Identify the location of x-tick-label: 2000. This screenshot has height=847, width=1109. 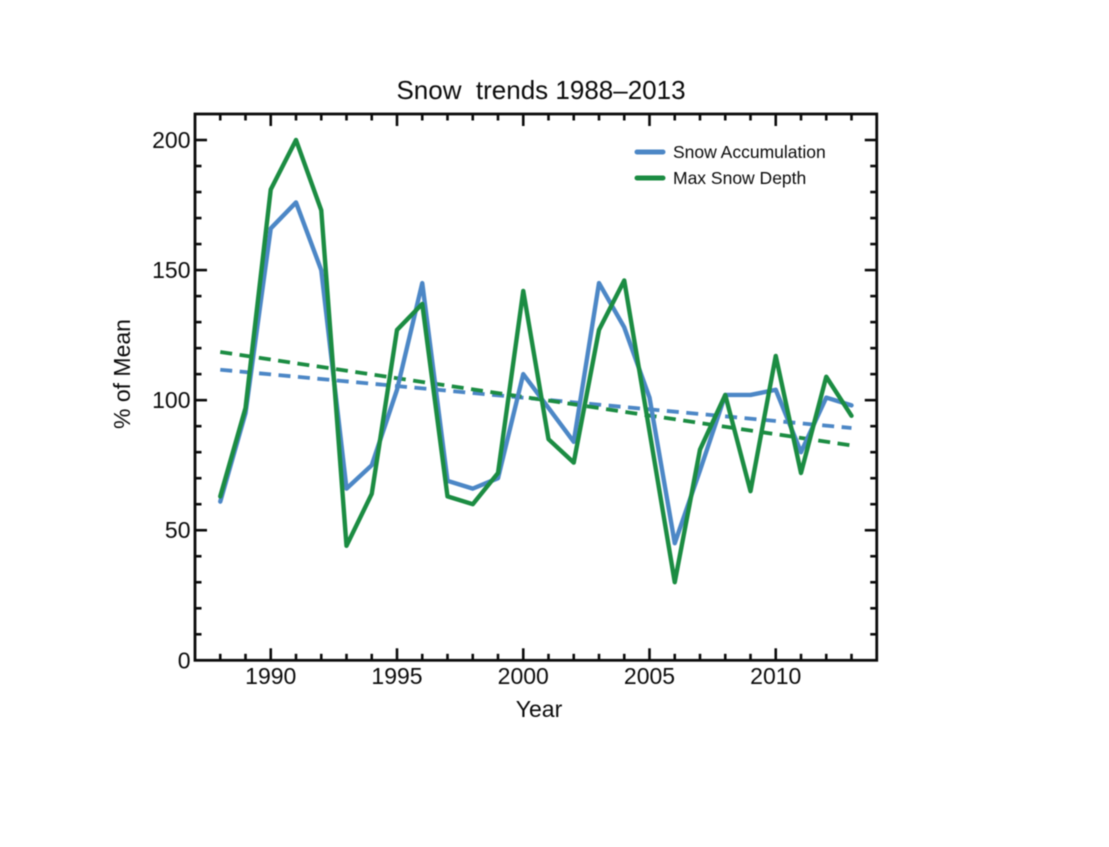
(523, 676).